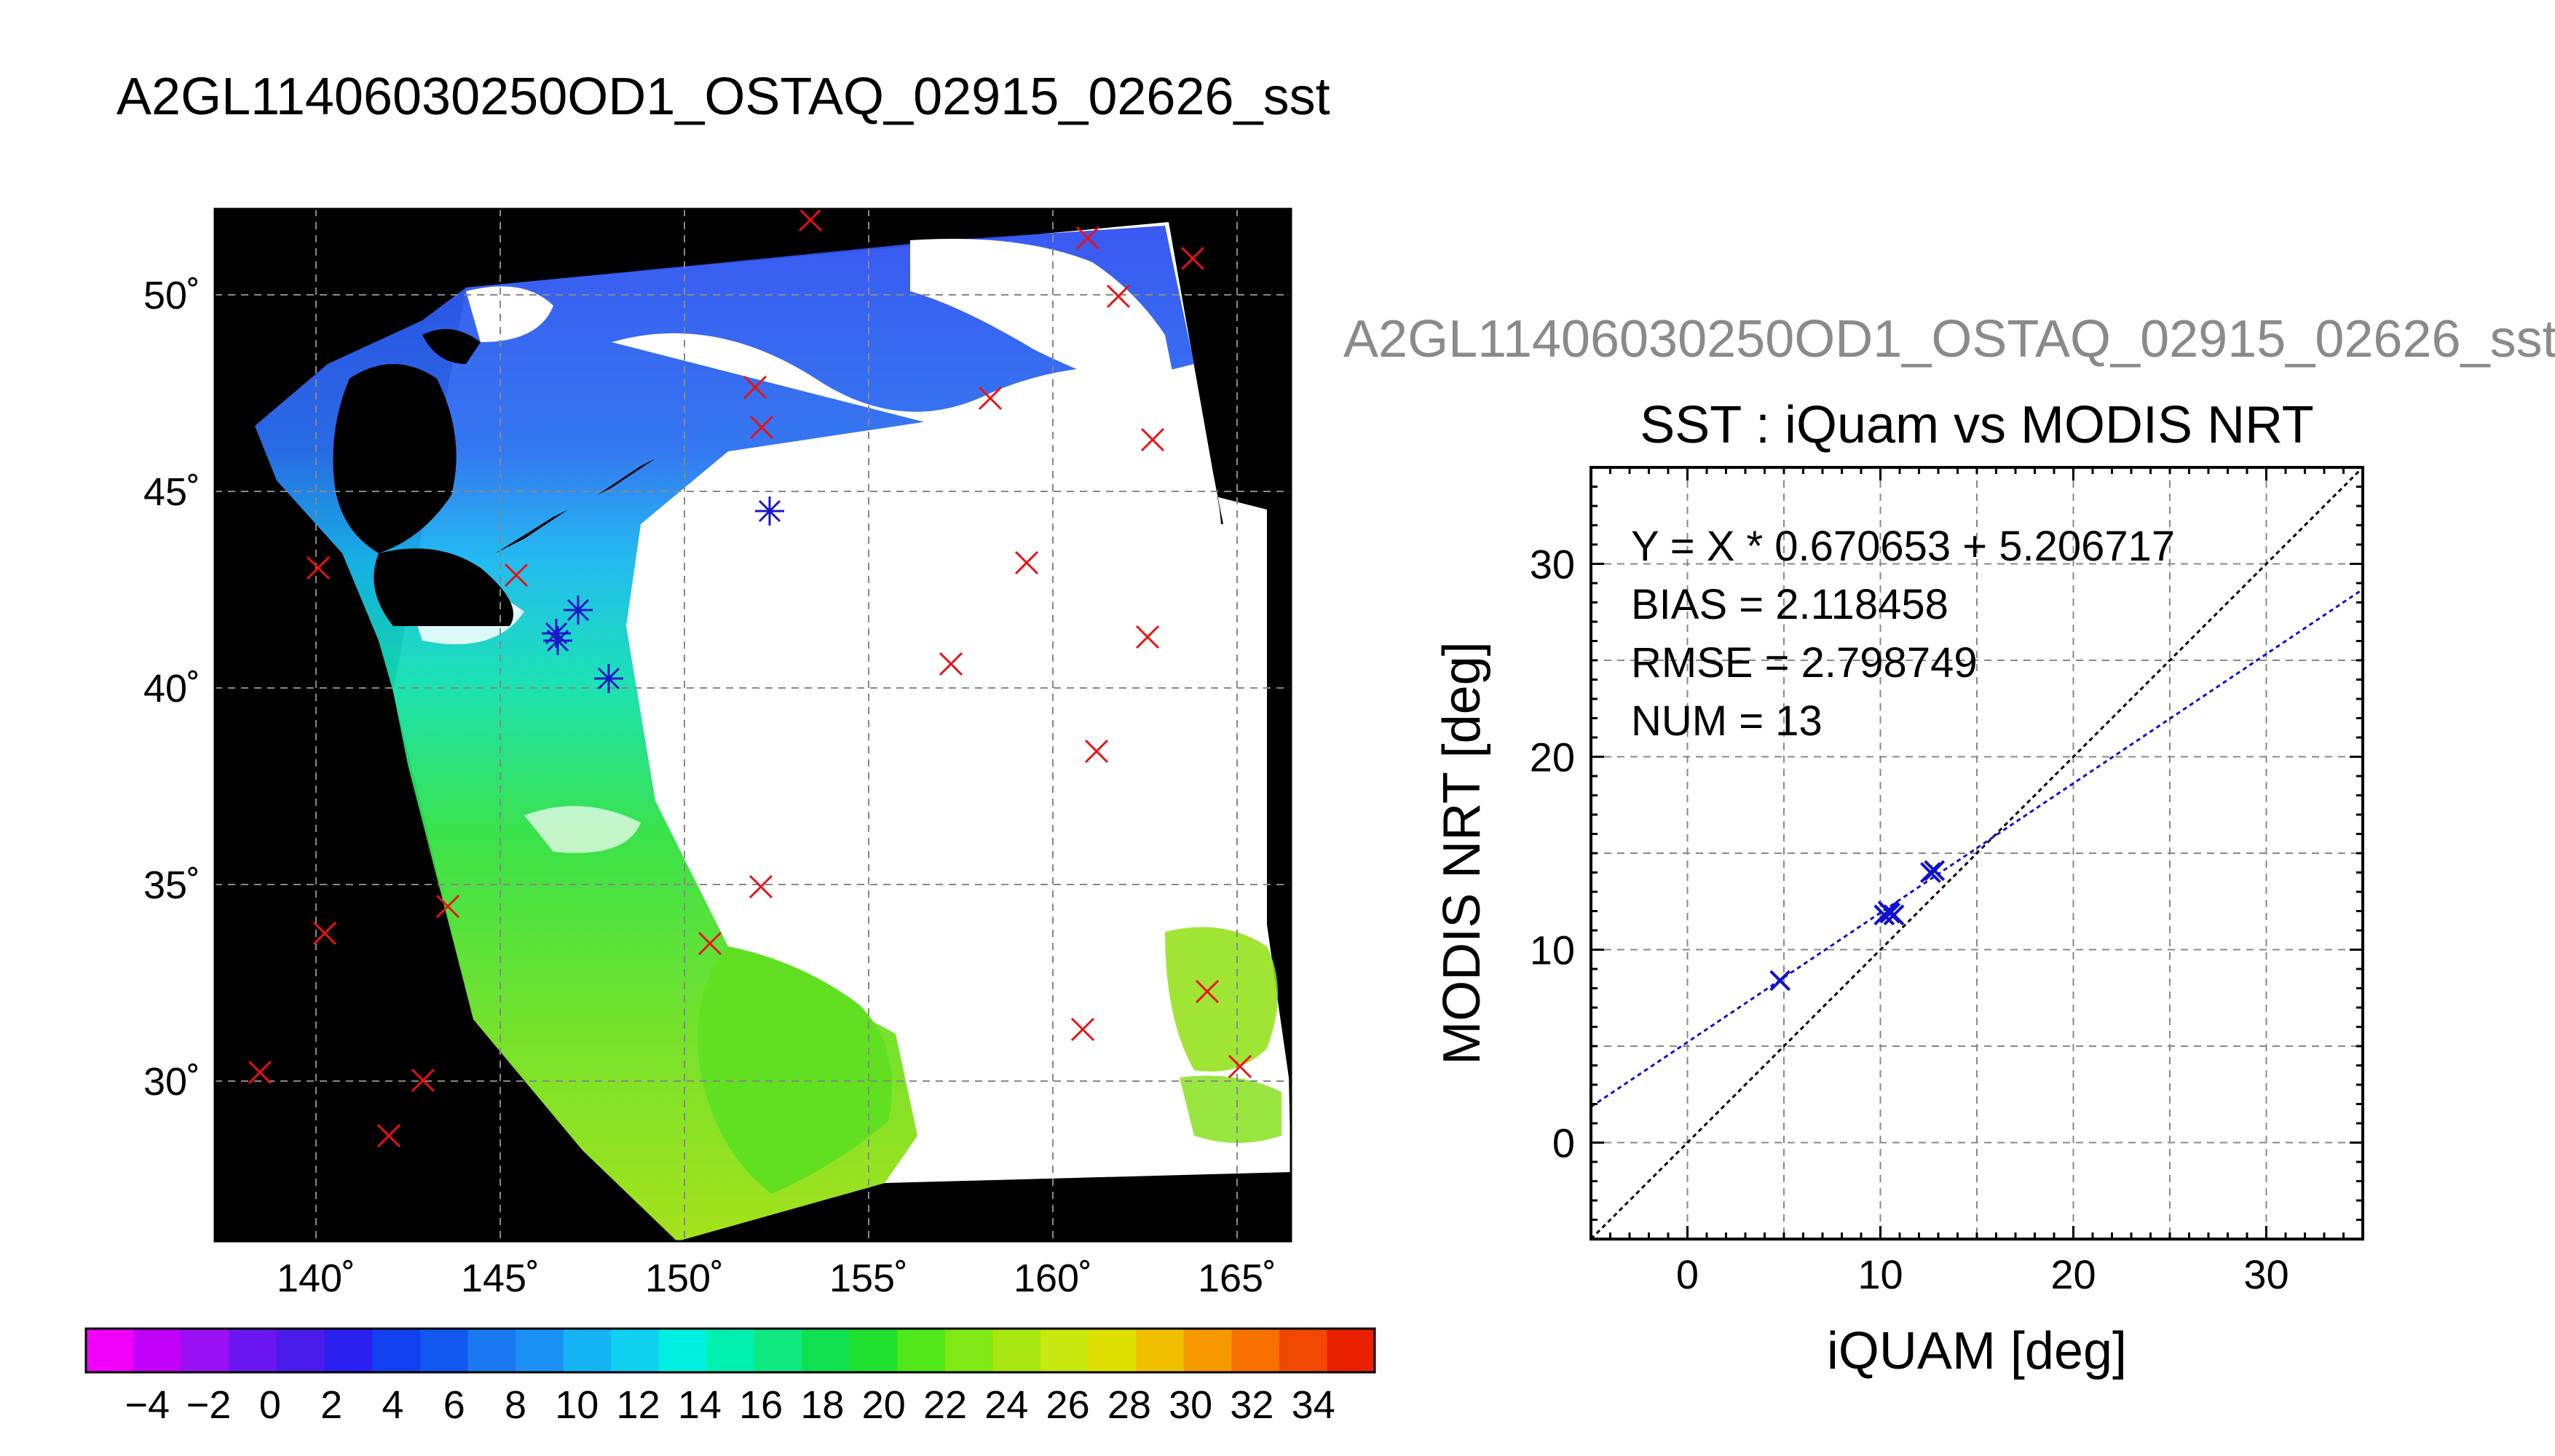  Describe the element at coordinates (316, 1278) in the screenshot. I see `lon-tick-label: 140˚` at that location.